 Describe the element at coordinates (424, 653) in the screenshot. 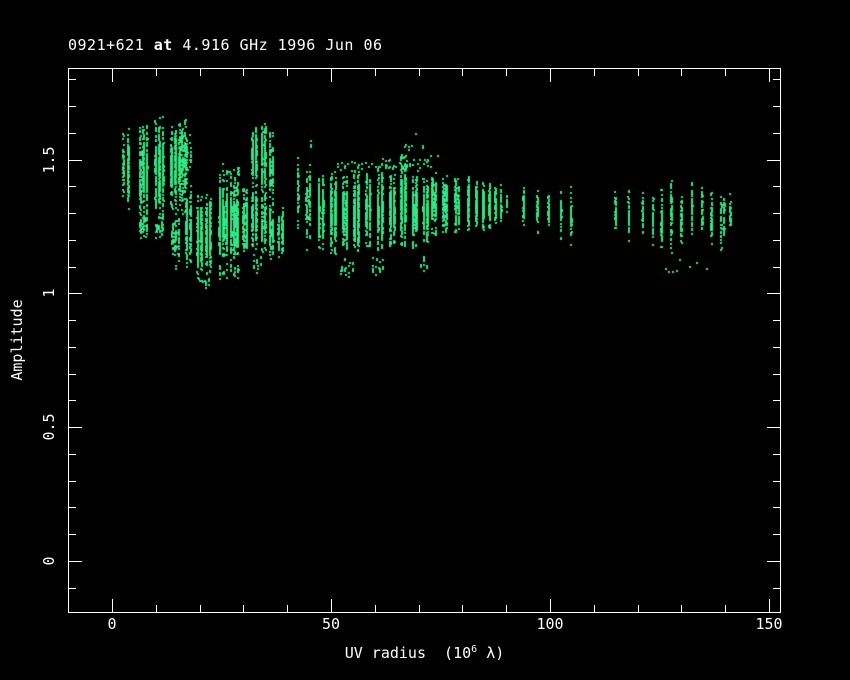

I see `x-axis-label: UV radius (106 λ)` at that location.